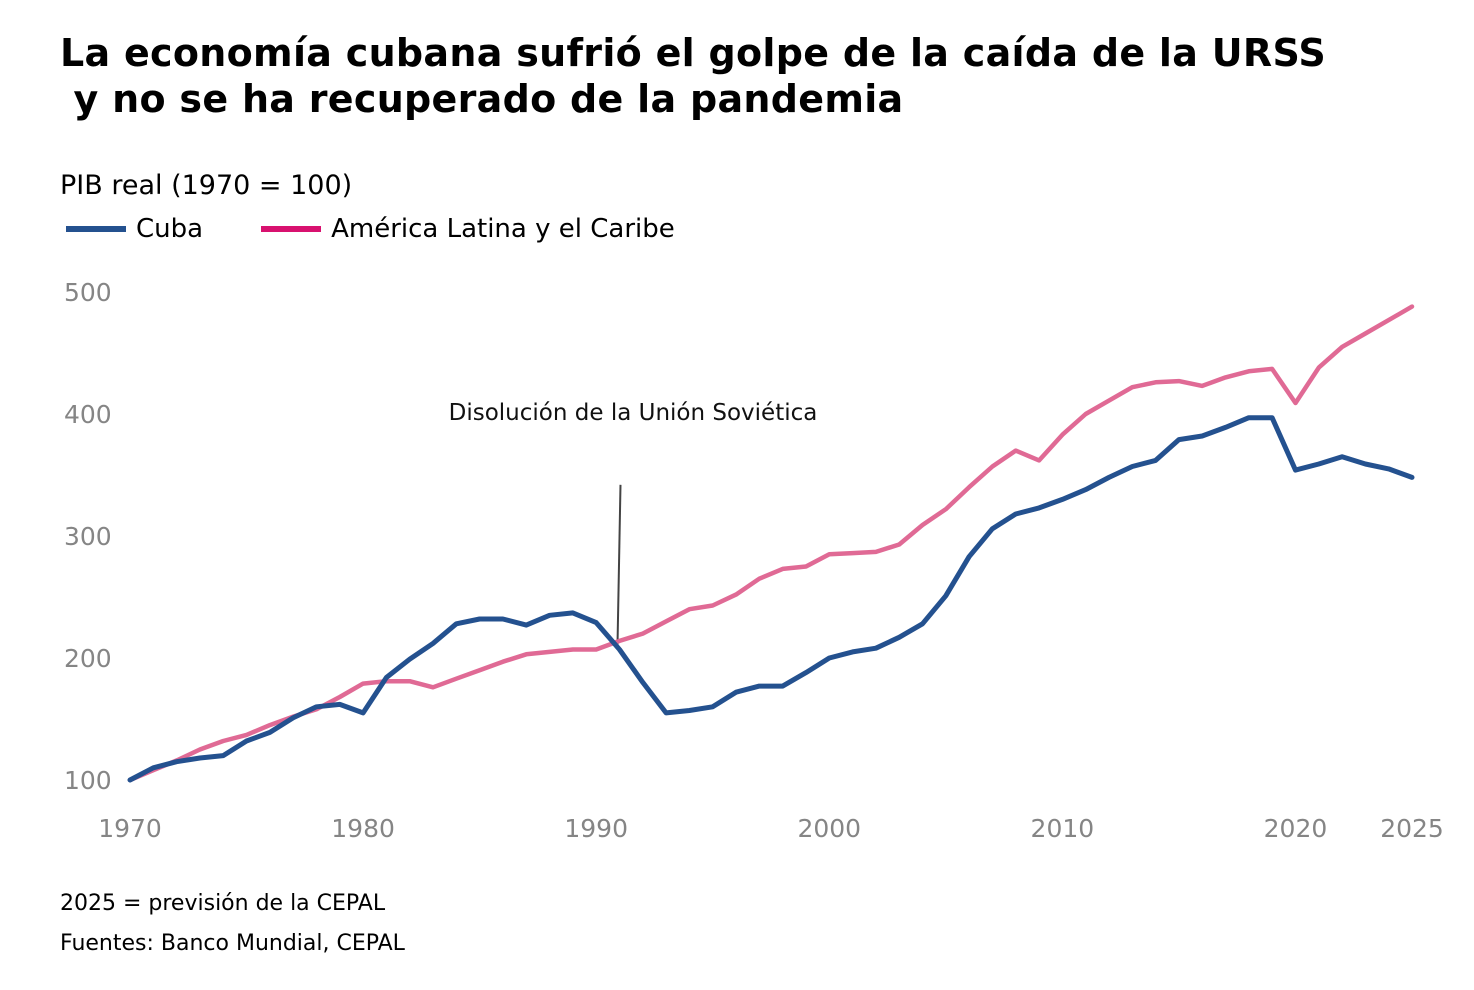 The image size is (1474, 990). I want to click on y-tick-label: 400, so click(88, 414).